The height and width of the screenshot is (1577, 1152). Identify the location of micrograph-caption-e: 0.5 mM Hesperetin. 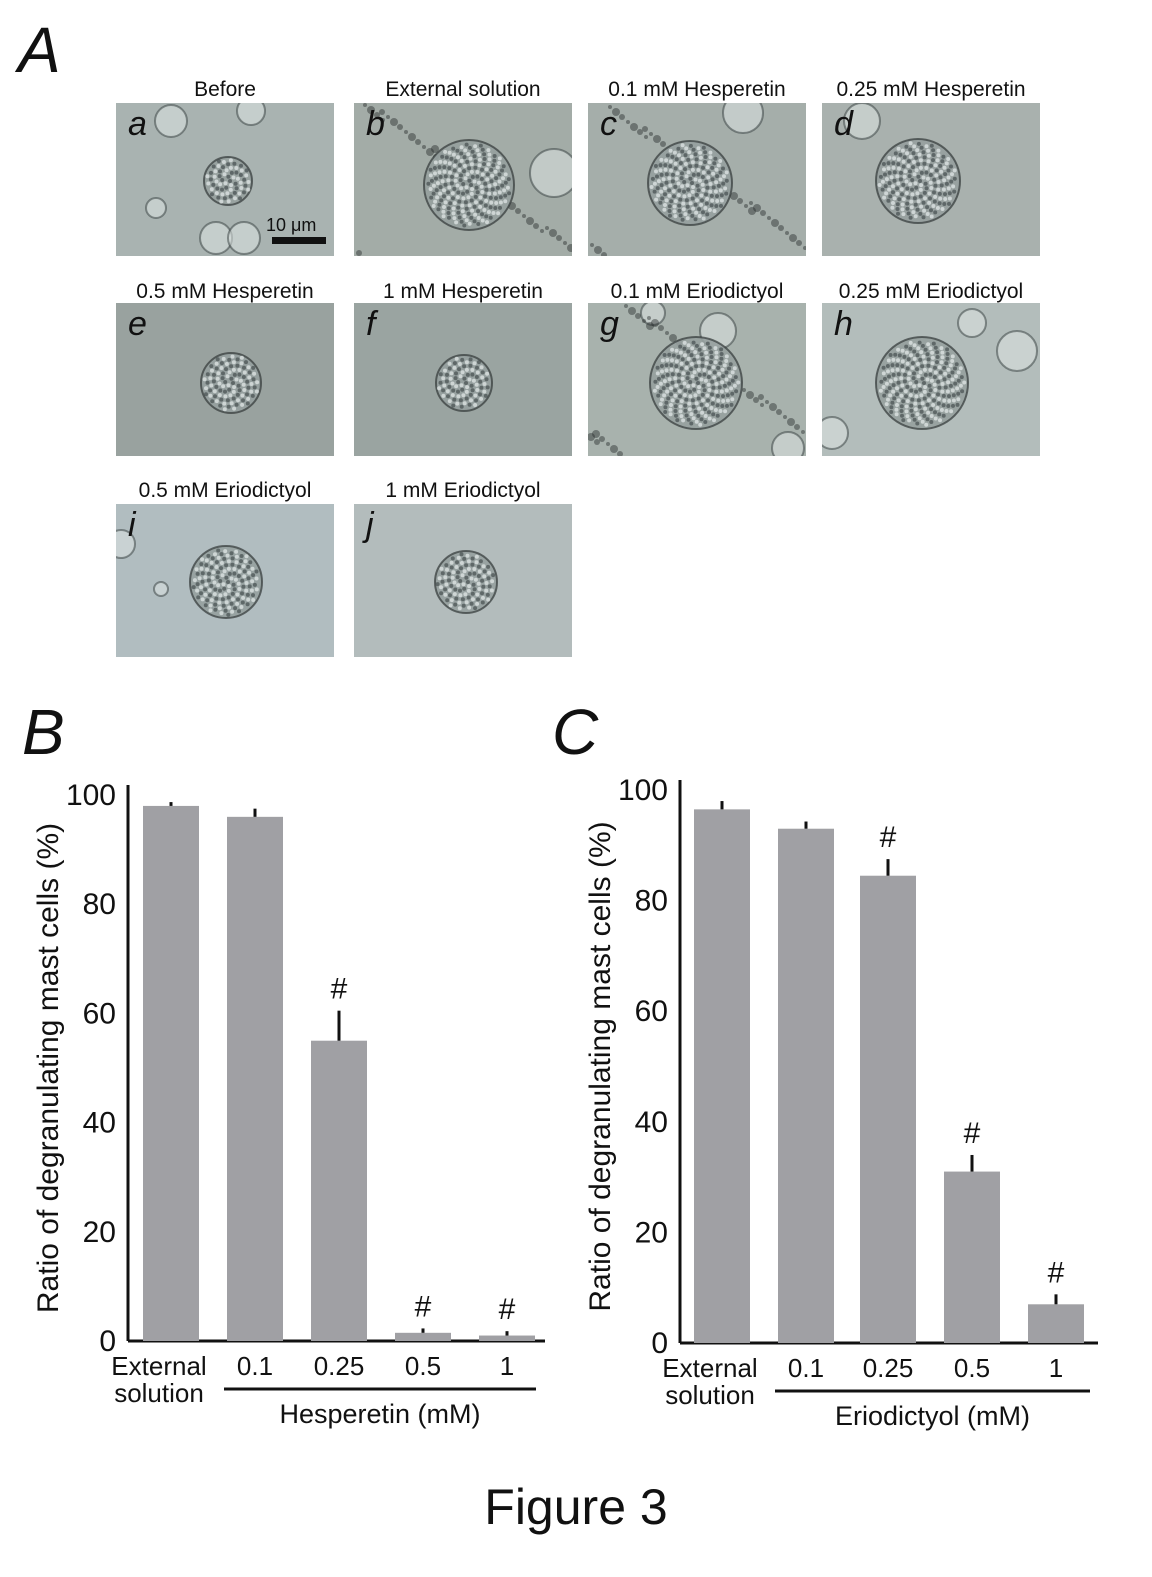
(225, 291).